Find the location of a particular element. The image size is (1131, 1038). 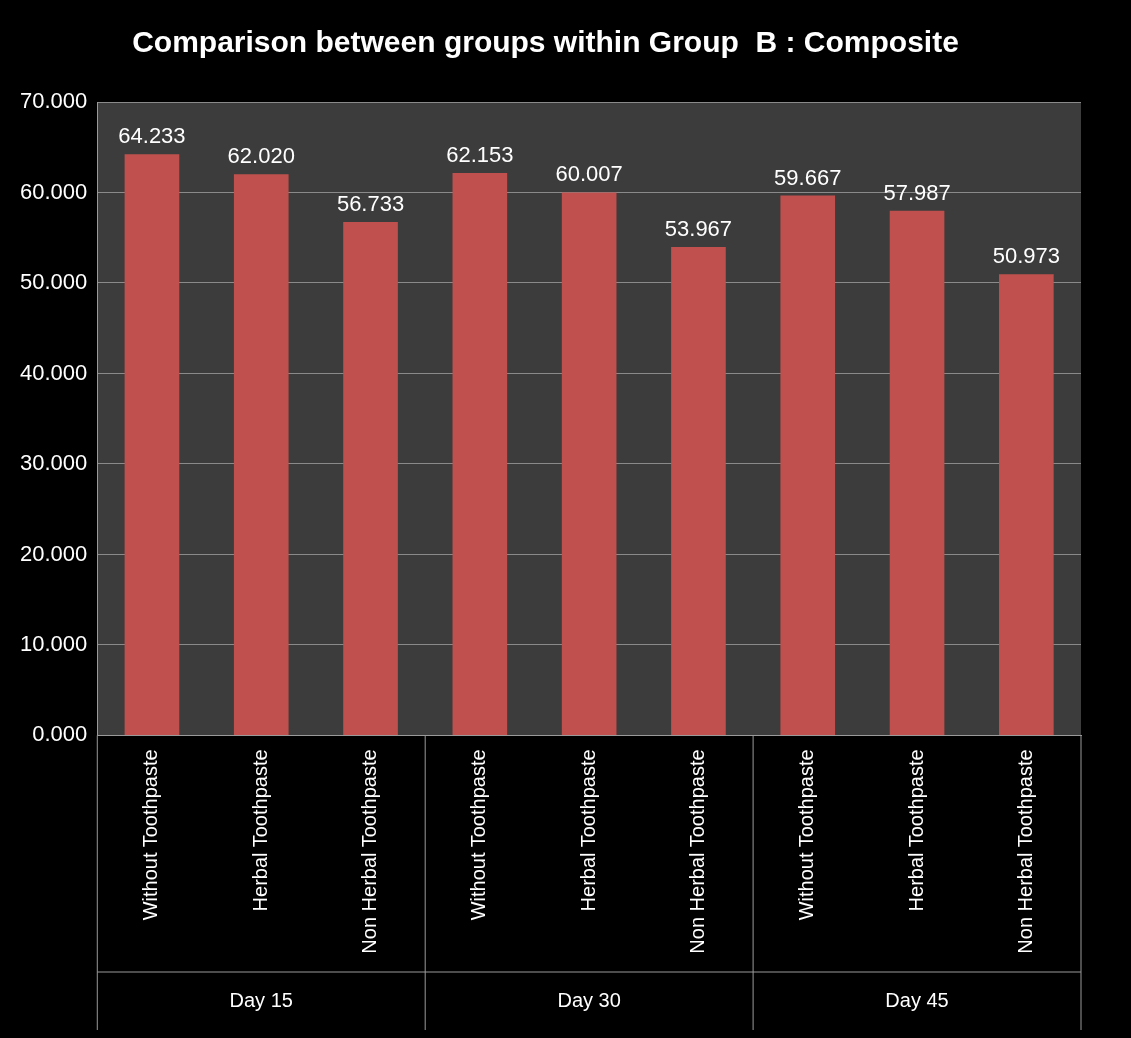

text: Day 15 is located at coordinates (261, 999).